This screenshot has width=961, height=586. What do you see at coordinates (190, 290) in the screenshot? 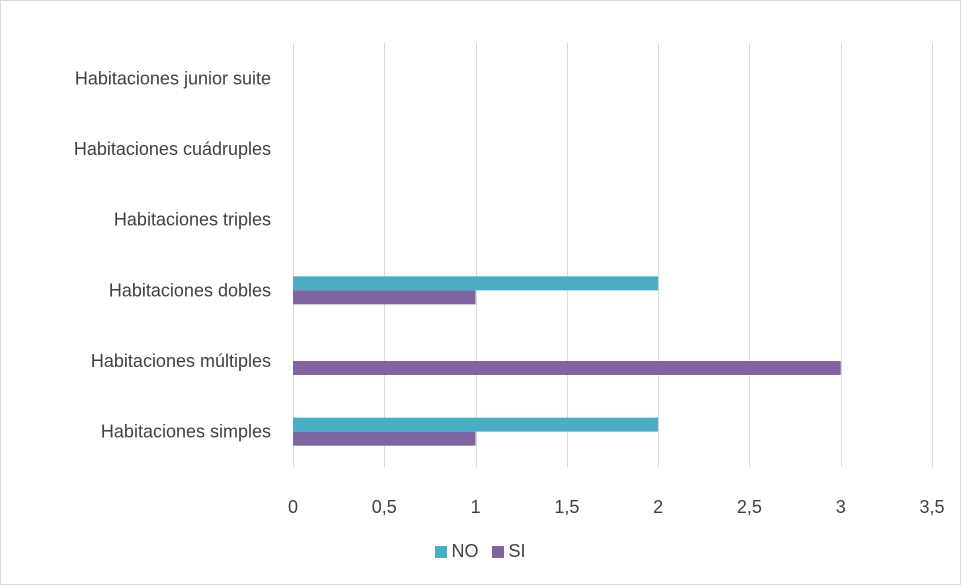
I see `category-label: Habitaciones dobles` at bounding box center [190, 290].